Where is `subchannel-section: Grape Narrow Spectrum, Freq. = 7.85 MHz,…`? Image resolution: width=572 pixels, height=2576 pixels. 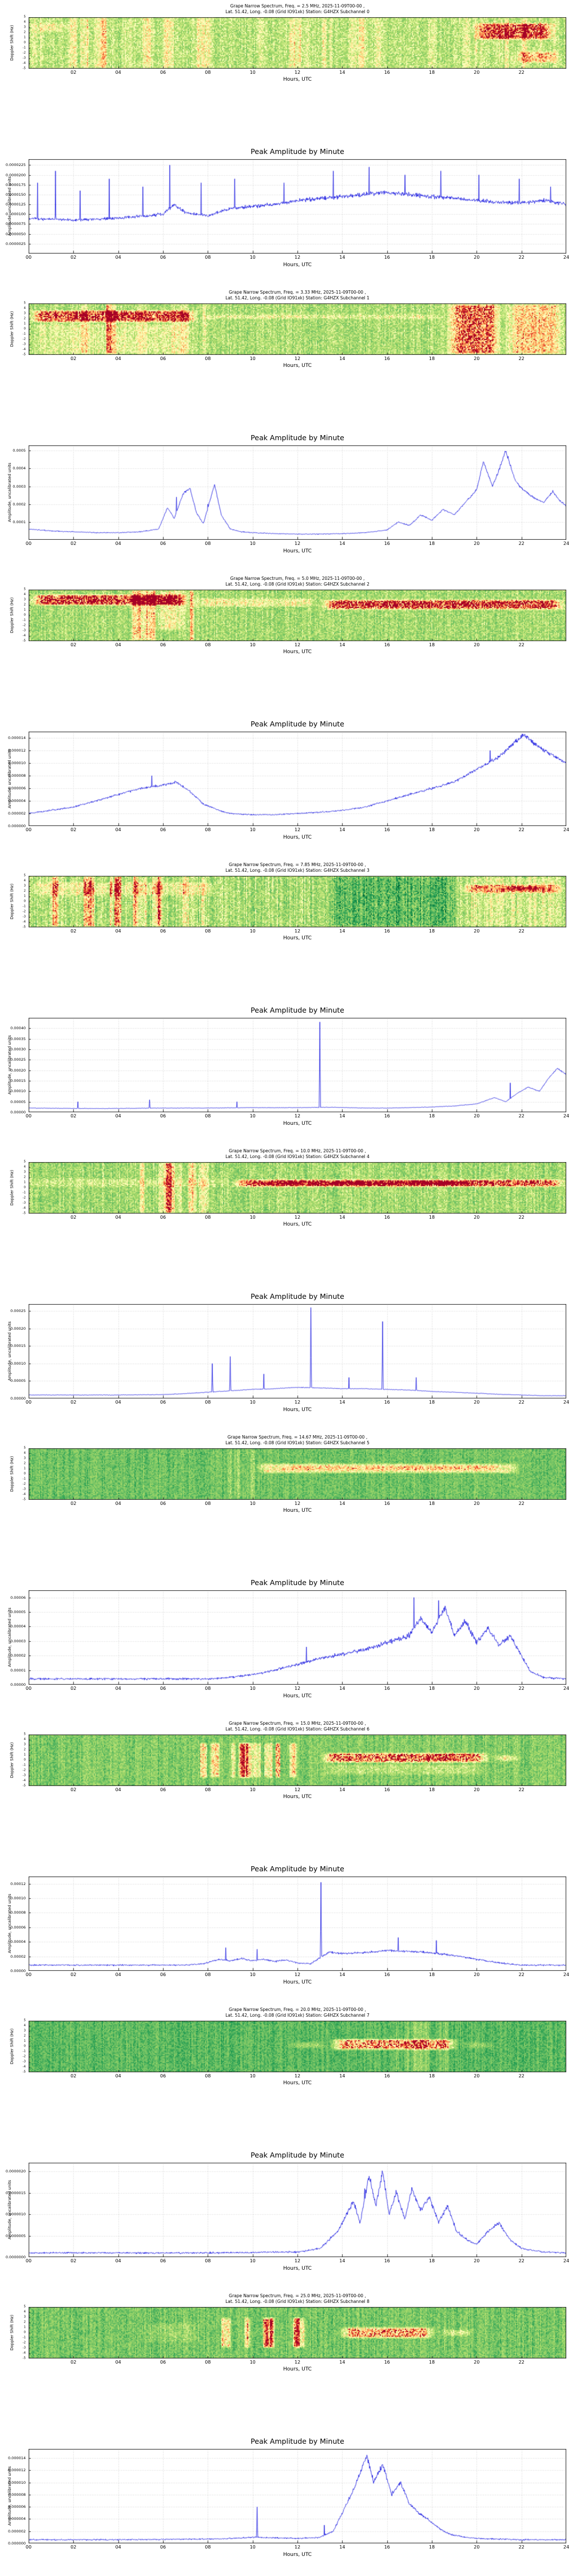 subchannel-section: Grape Narrow Spectrum, Freq. = 7.85 MHz,… is located at coordinates (286, 1002).